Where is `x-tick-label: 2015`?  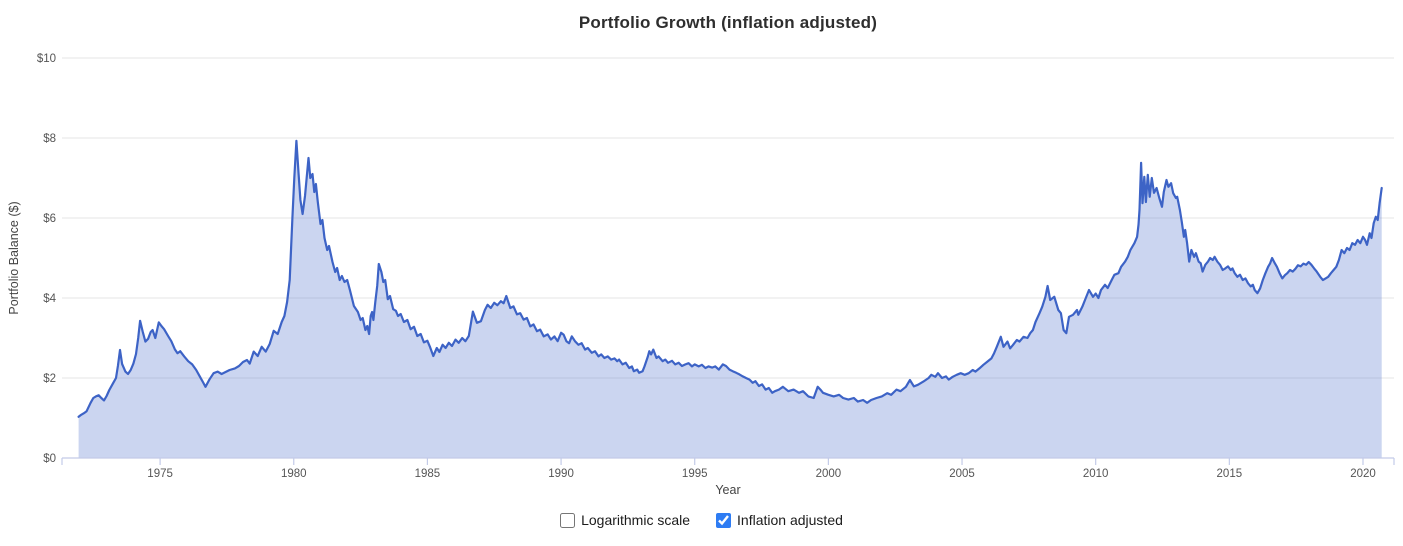
x-tick-label: 2015 is located at coordinates (1230, 474).